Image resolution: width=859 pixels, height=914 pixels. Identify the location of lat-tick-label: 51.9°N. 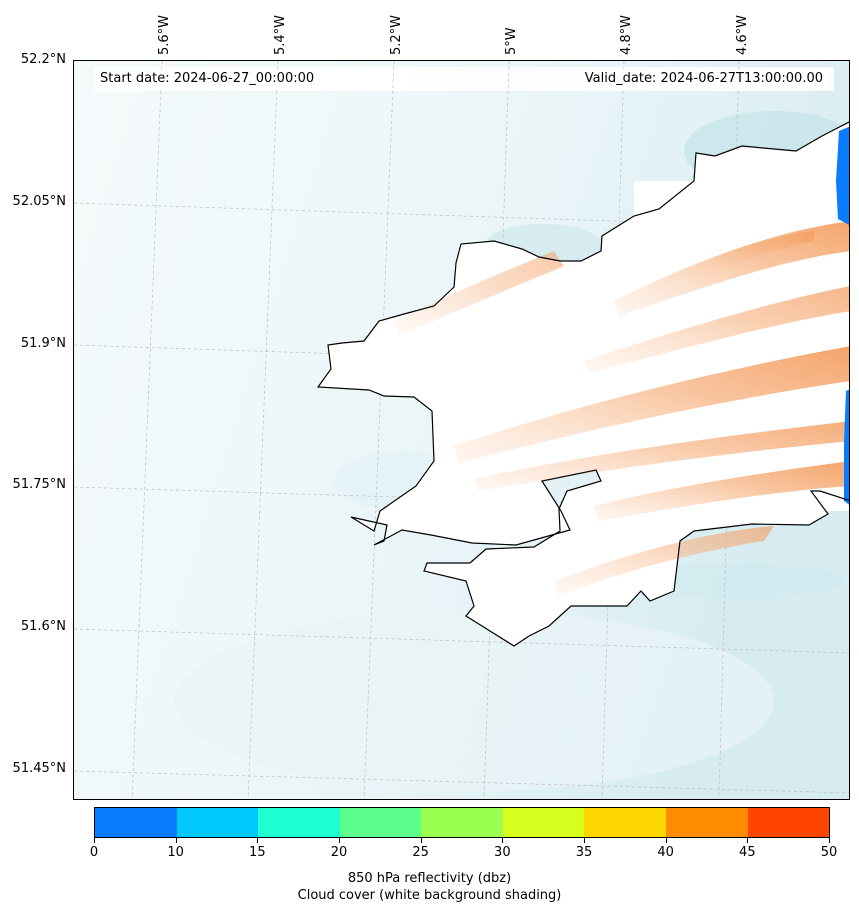
(43, 343).